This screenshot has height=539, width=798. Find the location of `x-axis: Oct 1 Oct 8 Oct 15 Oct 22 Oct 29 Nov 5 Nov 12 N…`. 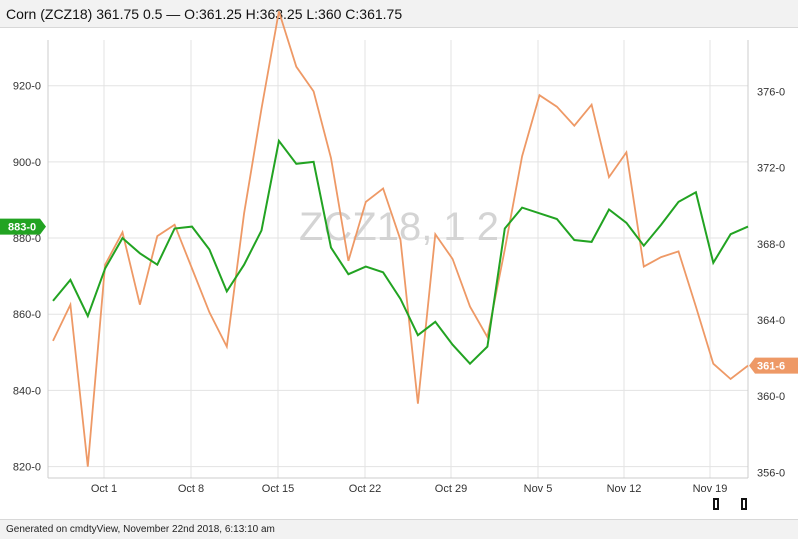

x-axis: Oct 1 Oct 8 Oct 15 Oct 22 Oct 29 Nov 5 Nov 12 N… is located at coordinates (409, 489).